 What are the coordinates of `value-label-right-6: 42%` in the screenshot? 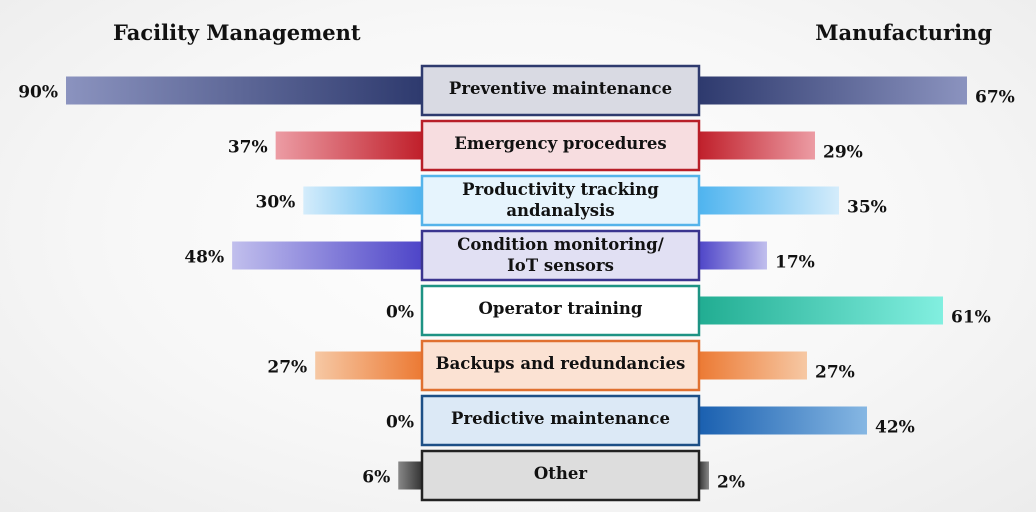 It's located at (895, 428).